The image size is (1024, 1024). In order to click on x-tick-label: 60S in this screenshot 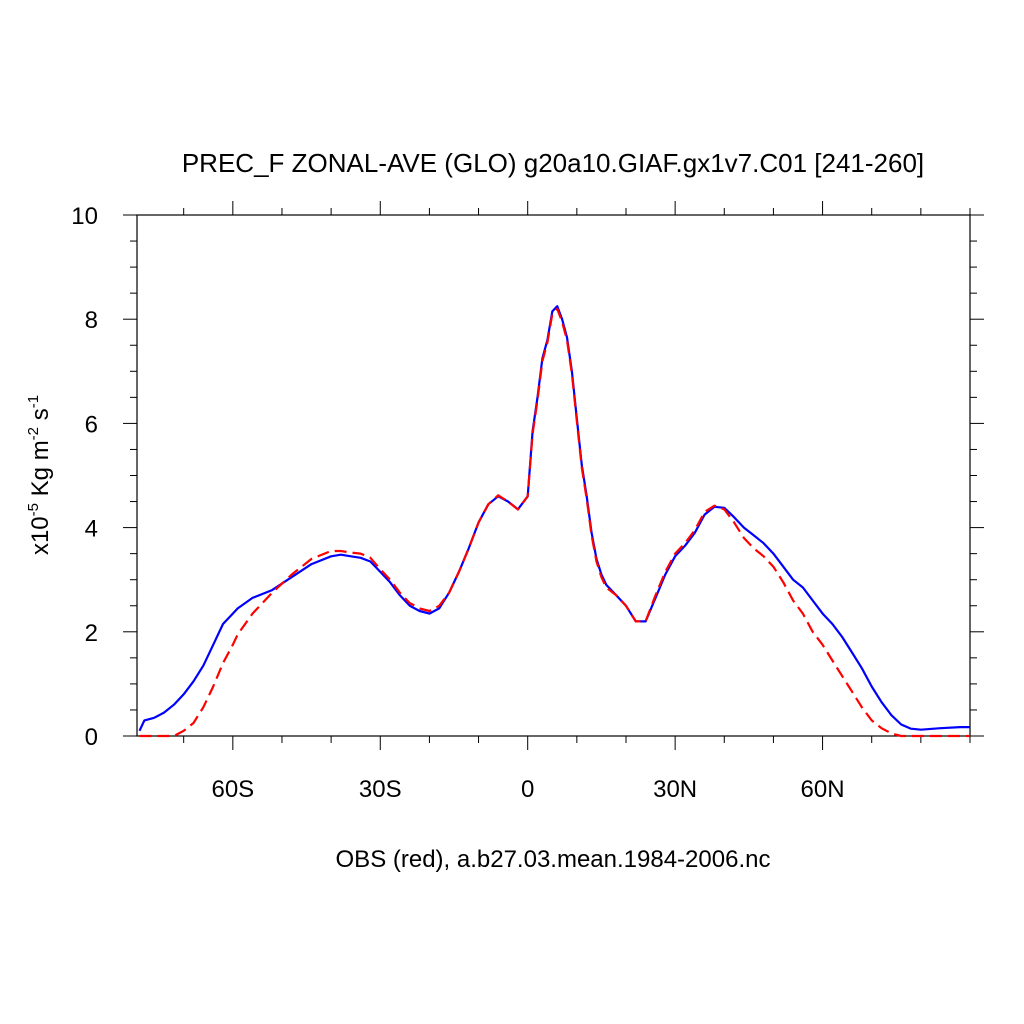, I will do `click(232, 789)`.